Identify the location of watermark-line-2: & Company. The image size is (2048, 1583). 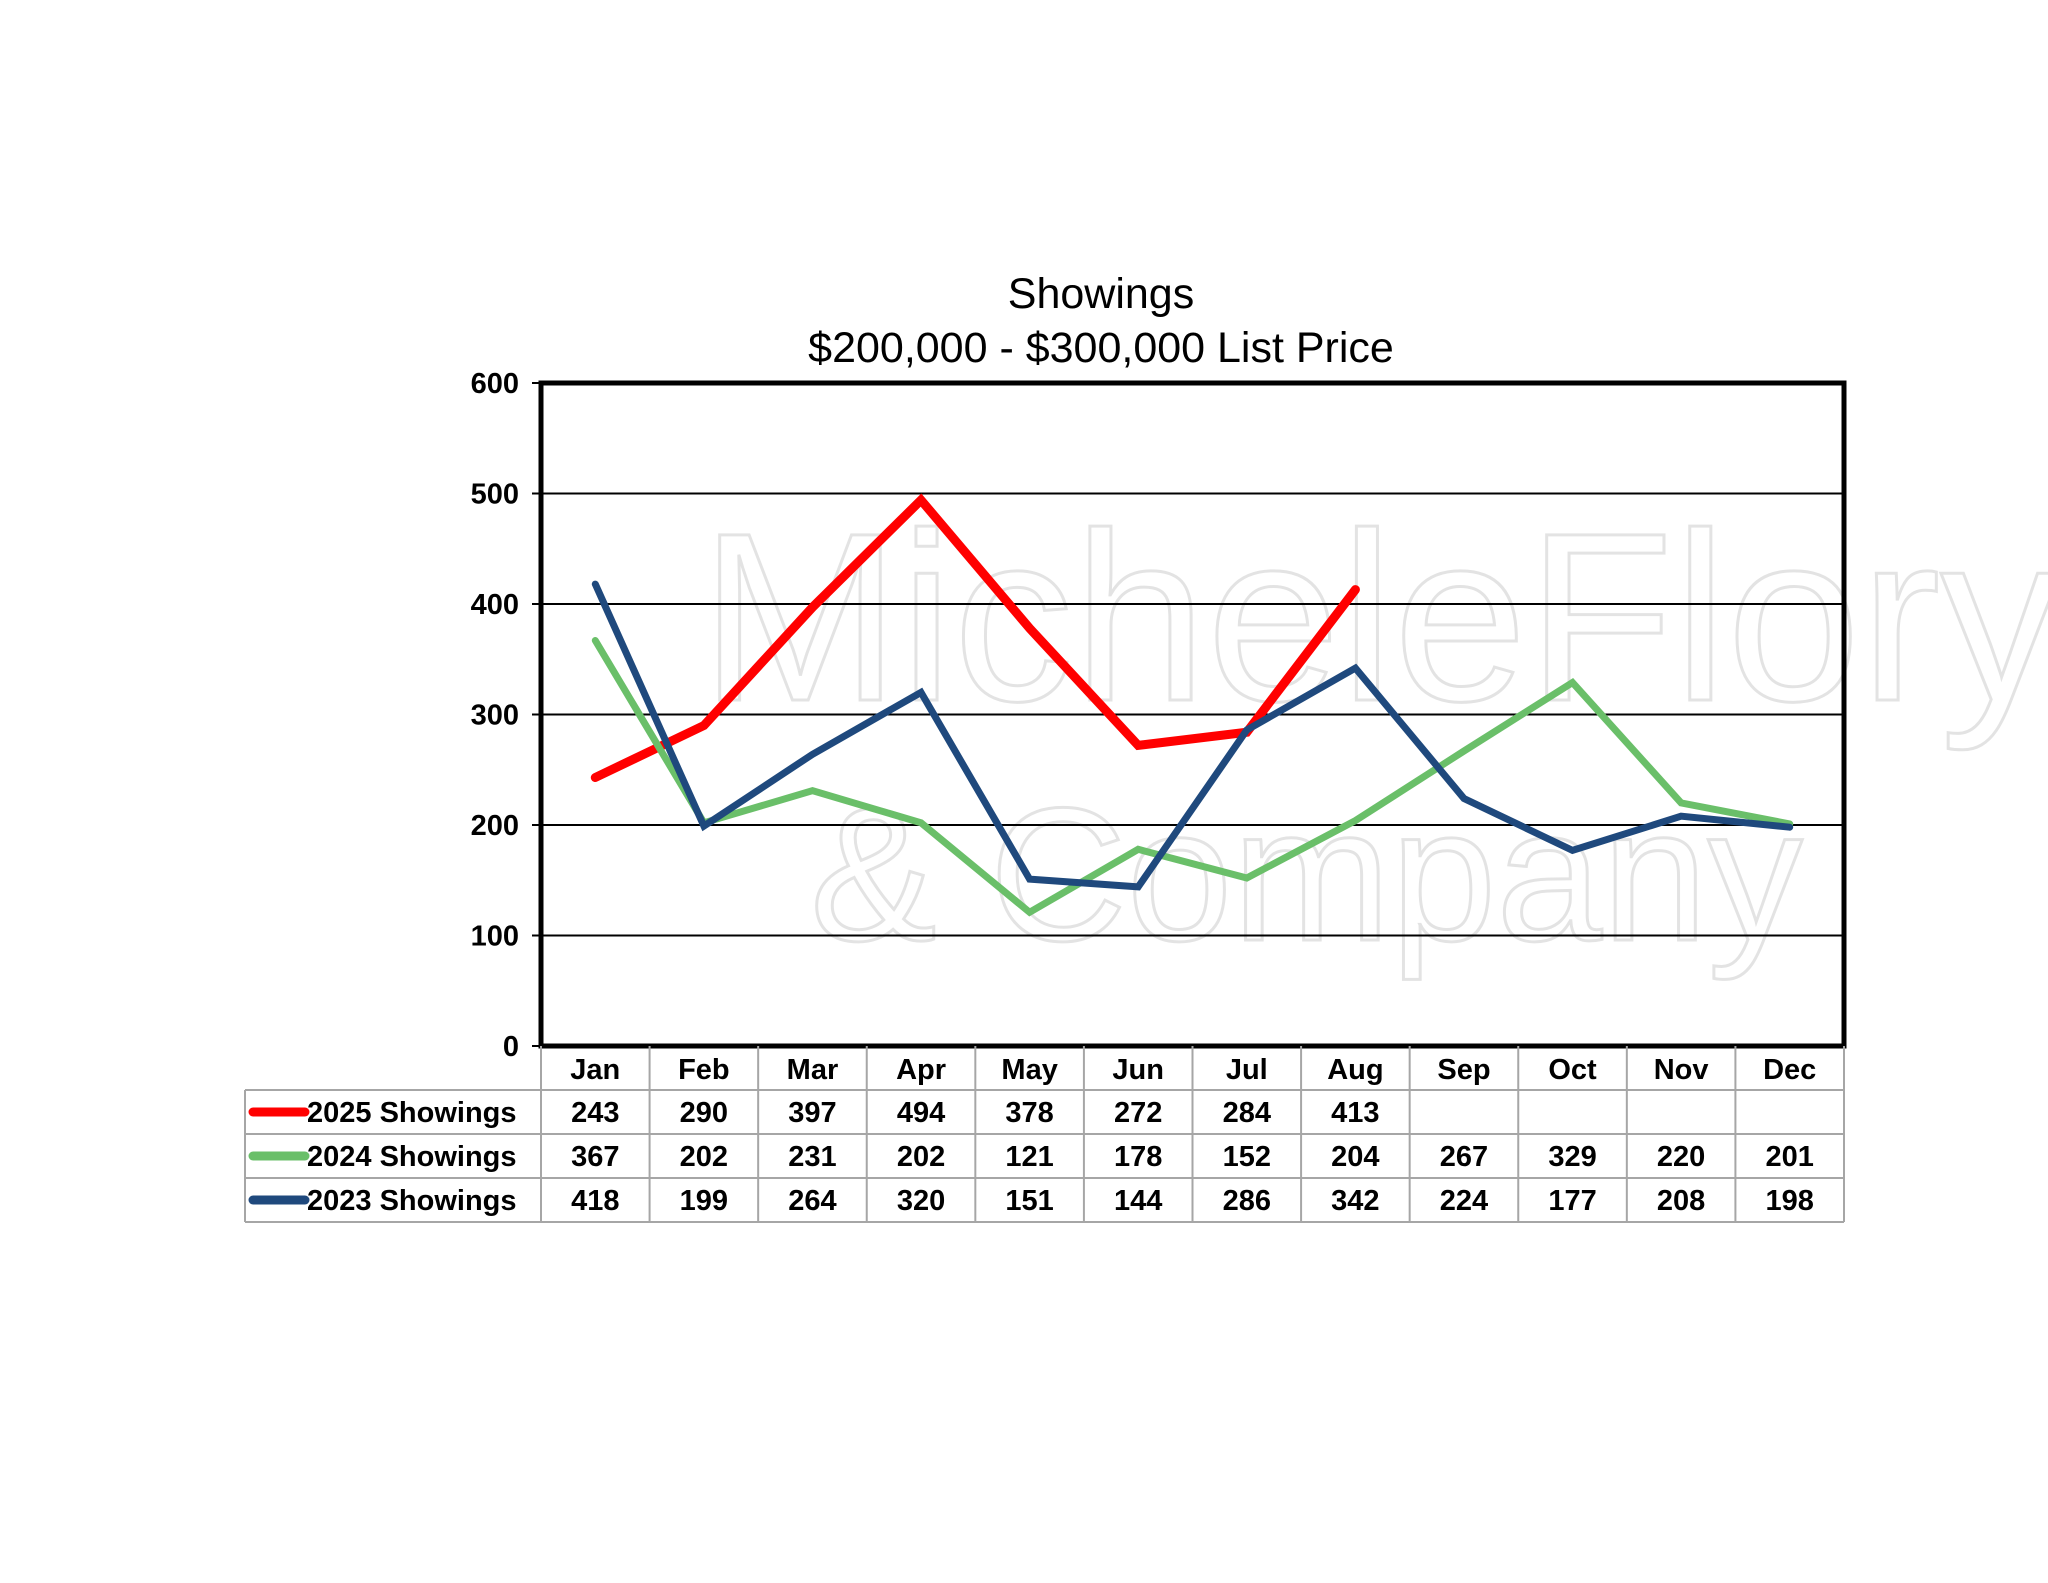
(1306, 875).